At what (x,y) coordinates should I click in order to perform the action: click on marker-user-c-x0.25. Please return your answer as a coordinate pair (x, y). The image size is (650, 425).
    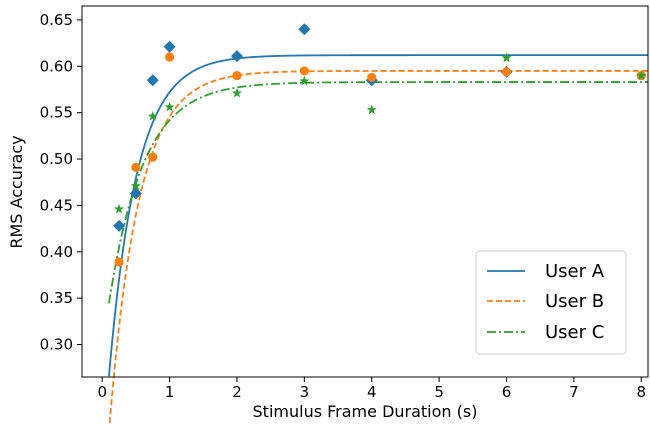
    Looking at the image, I should click on (119, 208).